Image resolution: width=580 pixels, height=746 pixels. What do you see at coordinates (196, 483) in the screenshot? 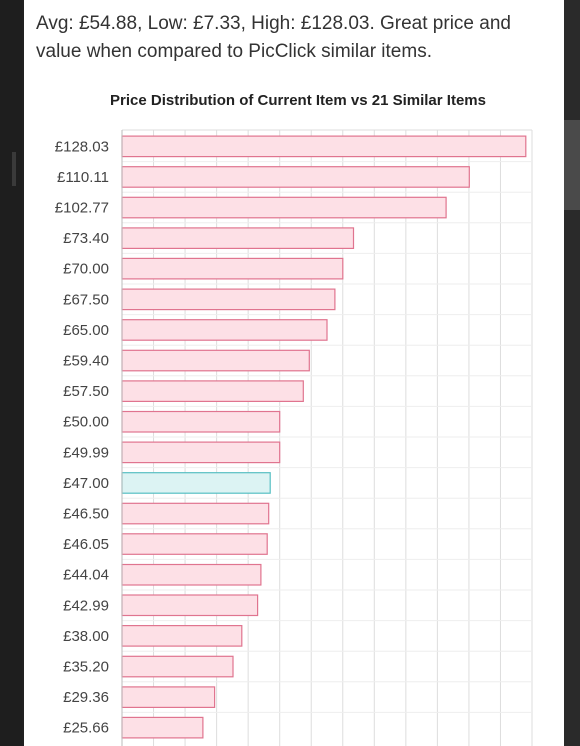
I see `current-item-bar` at bounding box center [196, 483].